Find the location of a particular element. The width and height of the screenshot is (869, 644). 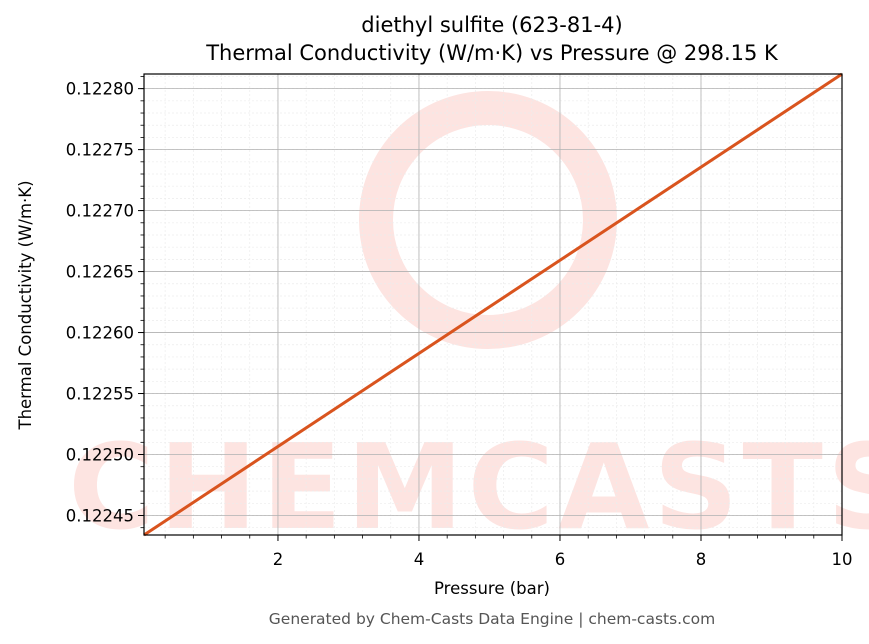

y-tick-label: 0.12245 is located at coordinates (100, 515).